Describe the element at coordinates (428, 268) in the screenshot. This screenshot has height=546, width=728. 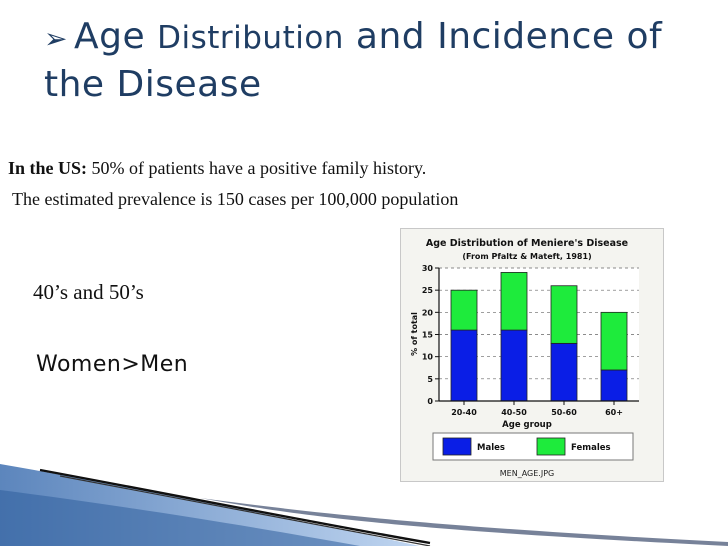
I see `y-tick-label-30: 30` at that location.